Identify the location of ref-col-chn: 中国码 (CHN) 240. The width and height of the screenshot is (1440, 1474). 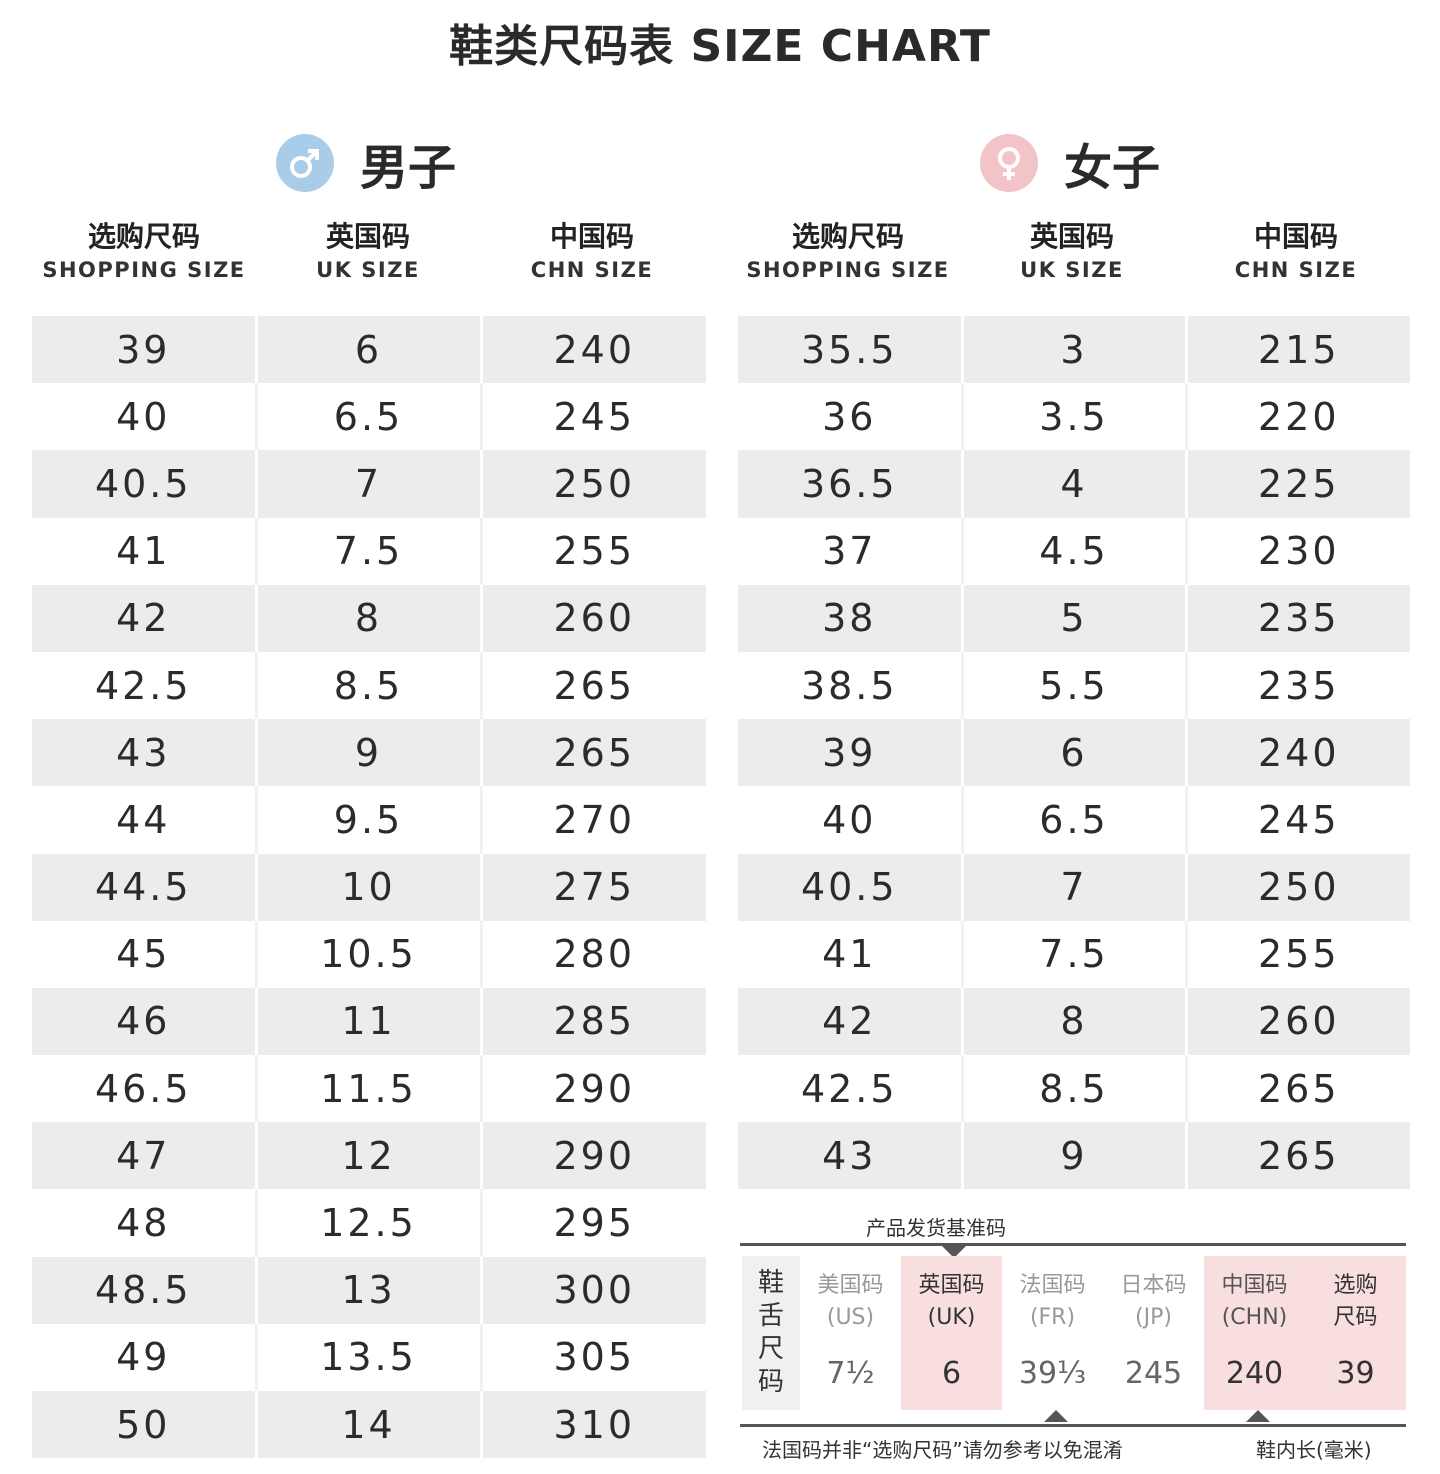
(1254, 1333).